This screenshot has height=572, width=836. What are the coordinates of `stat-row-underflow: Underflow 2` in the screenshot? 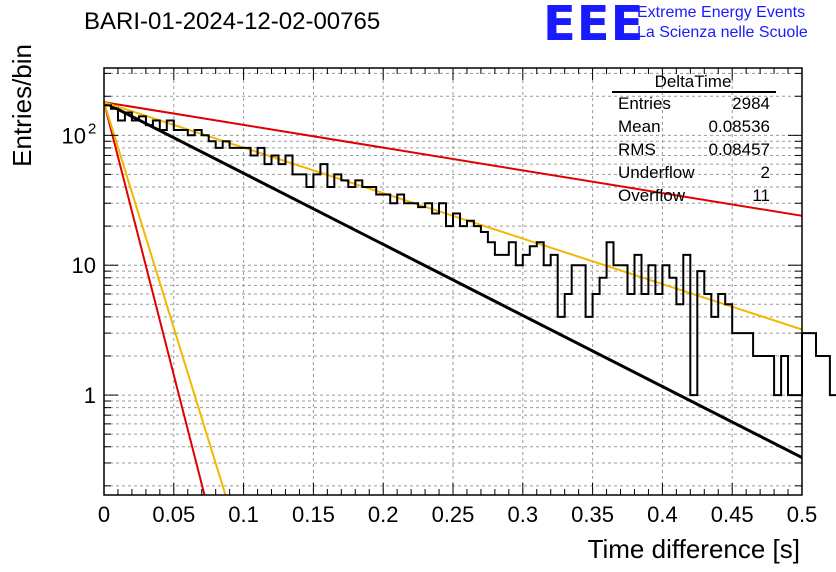 It's located at (694, 173).